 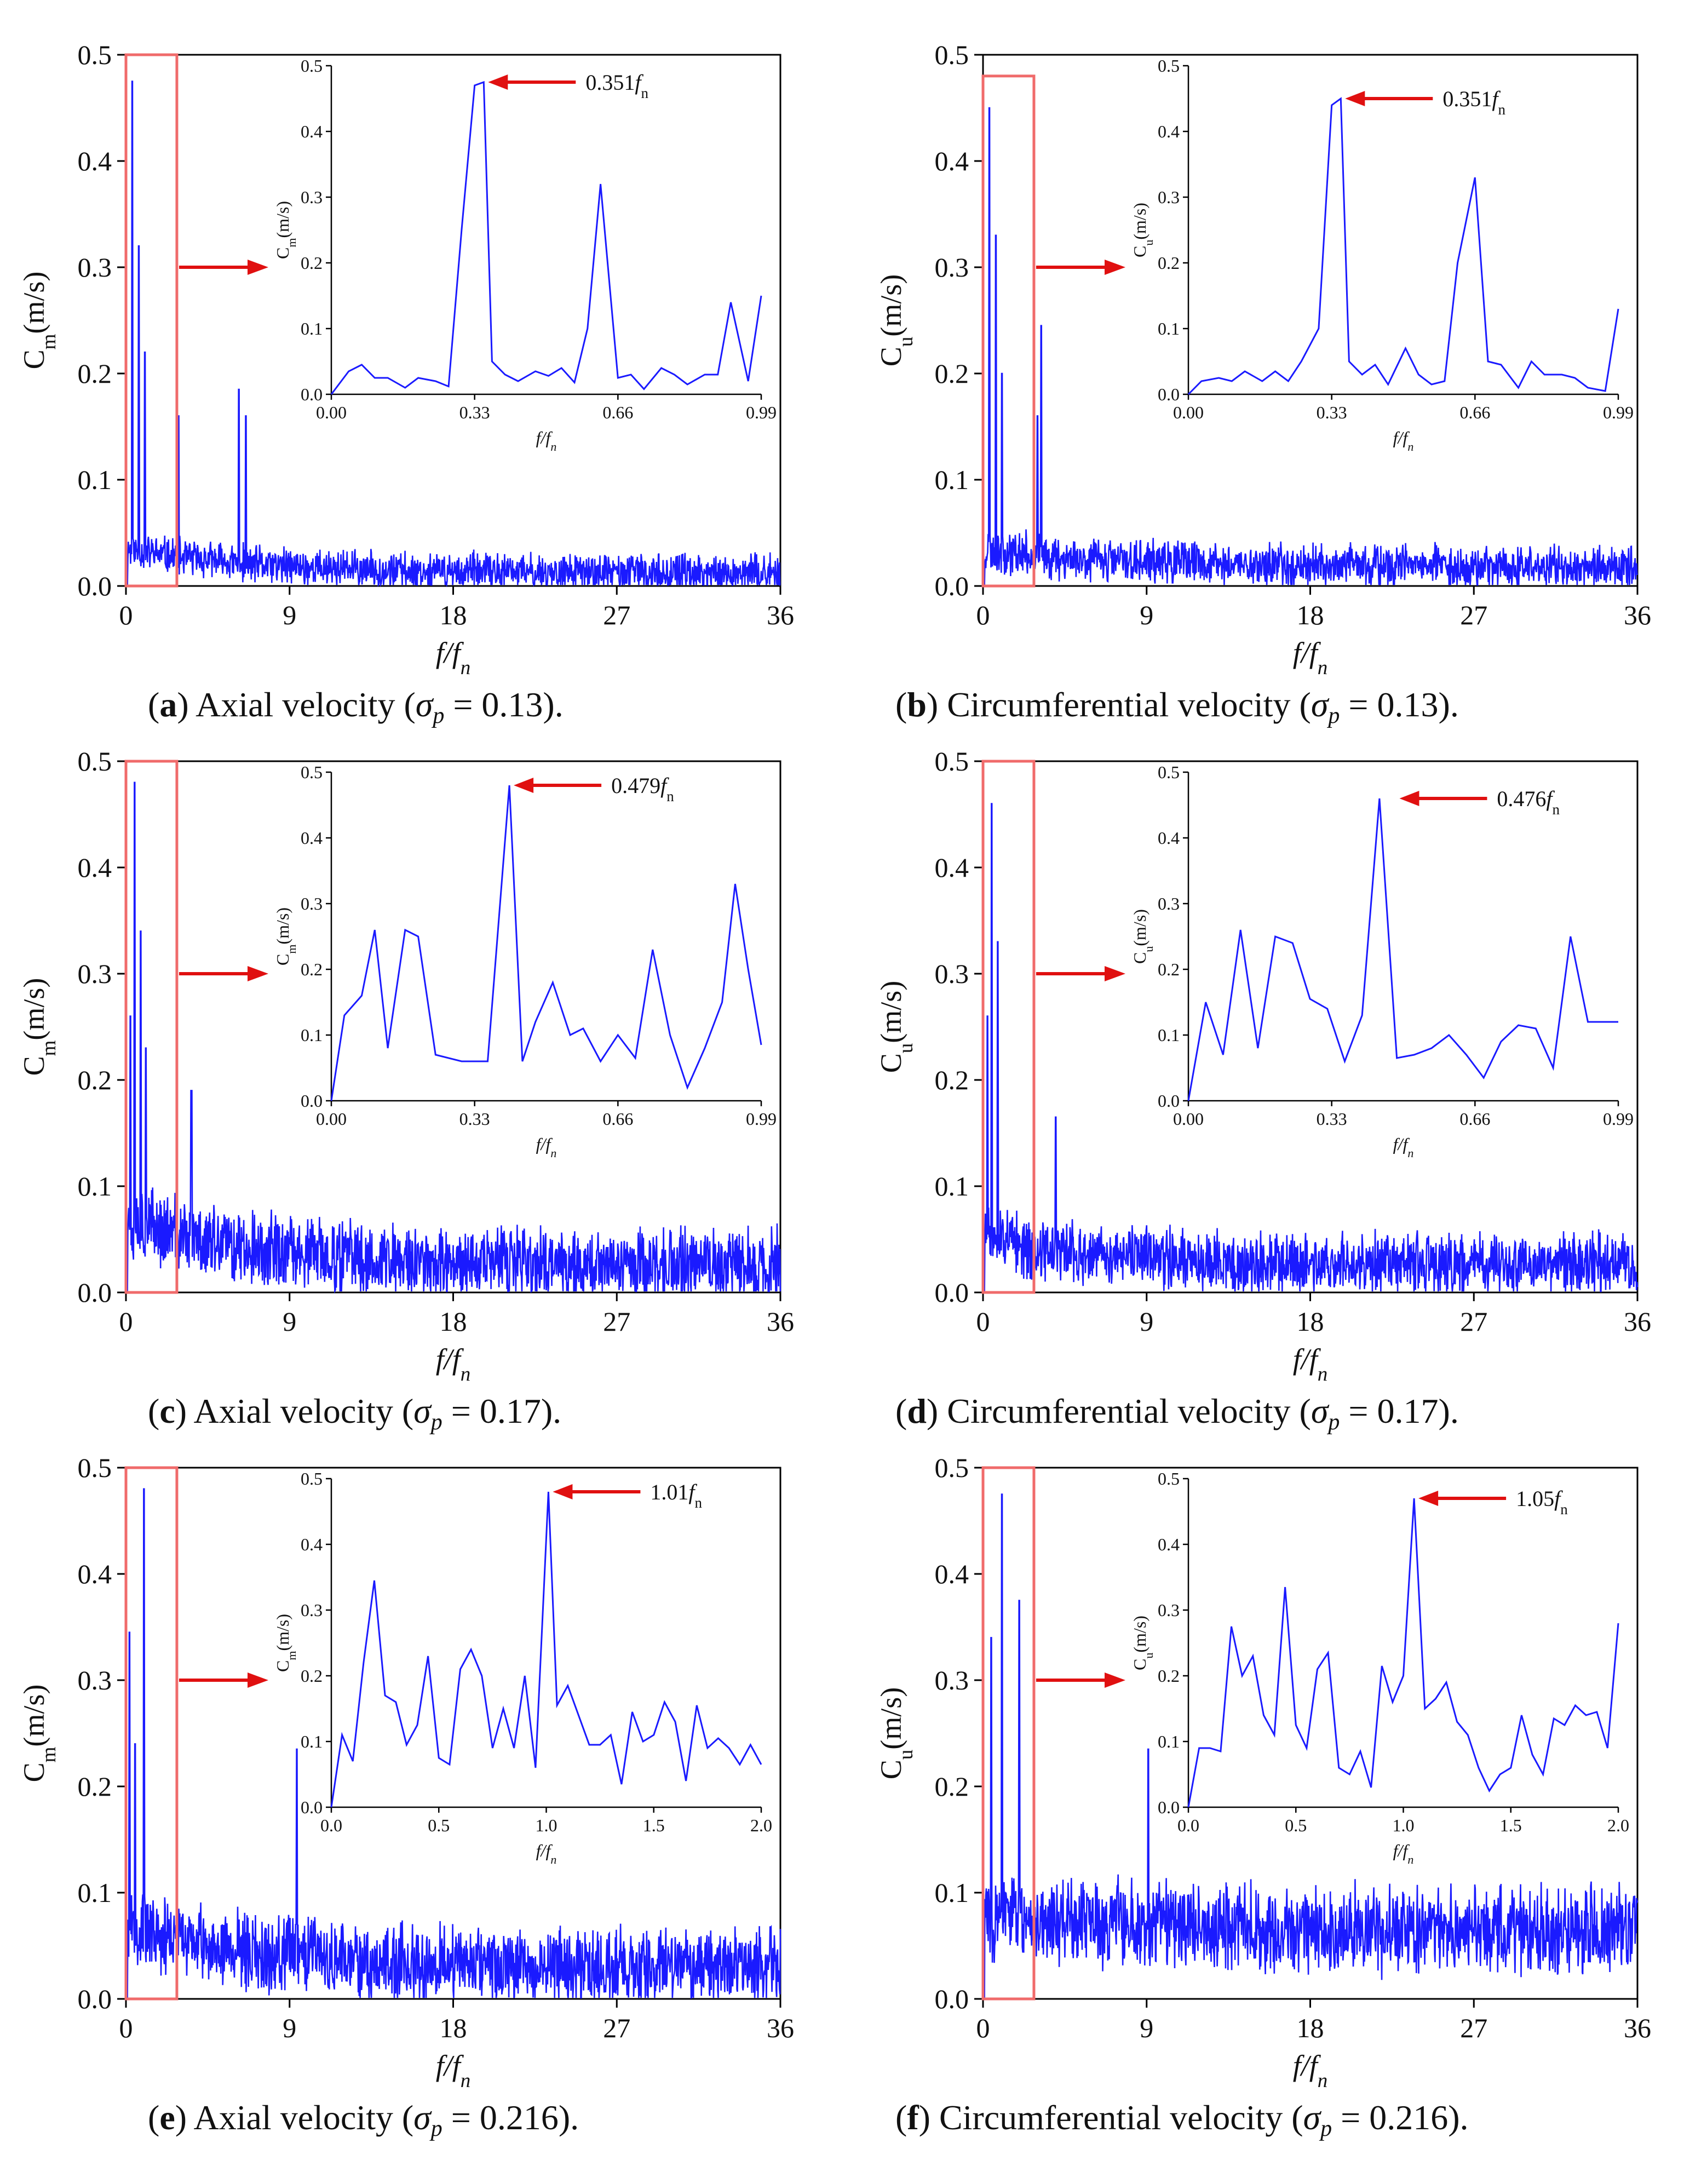 I want to click on y-axis-label: Cm(m/s), so click(x=39, y=1734).